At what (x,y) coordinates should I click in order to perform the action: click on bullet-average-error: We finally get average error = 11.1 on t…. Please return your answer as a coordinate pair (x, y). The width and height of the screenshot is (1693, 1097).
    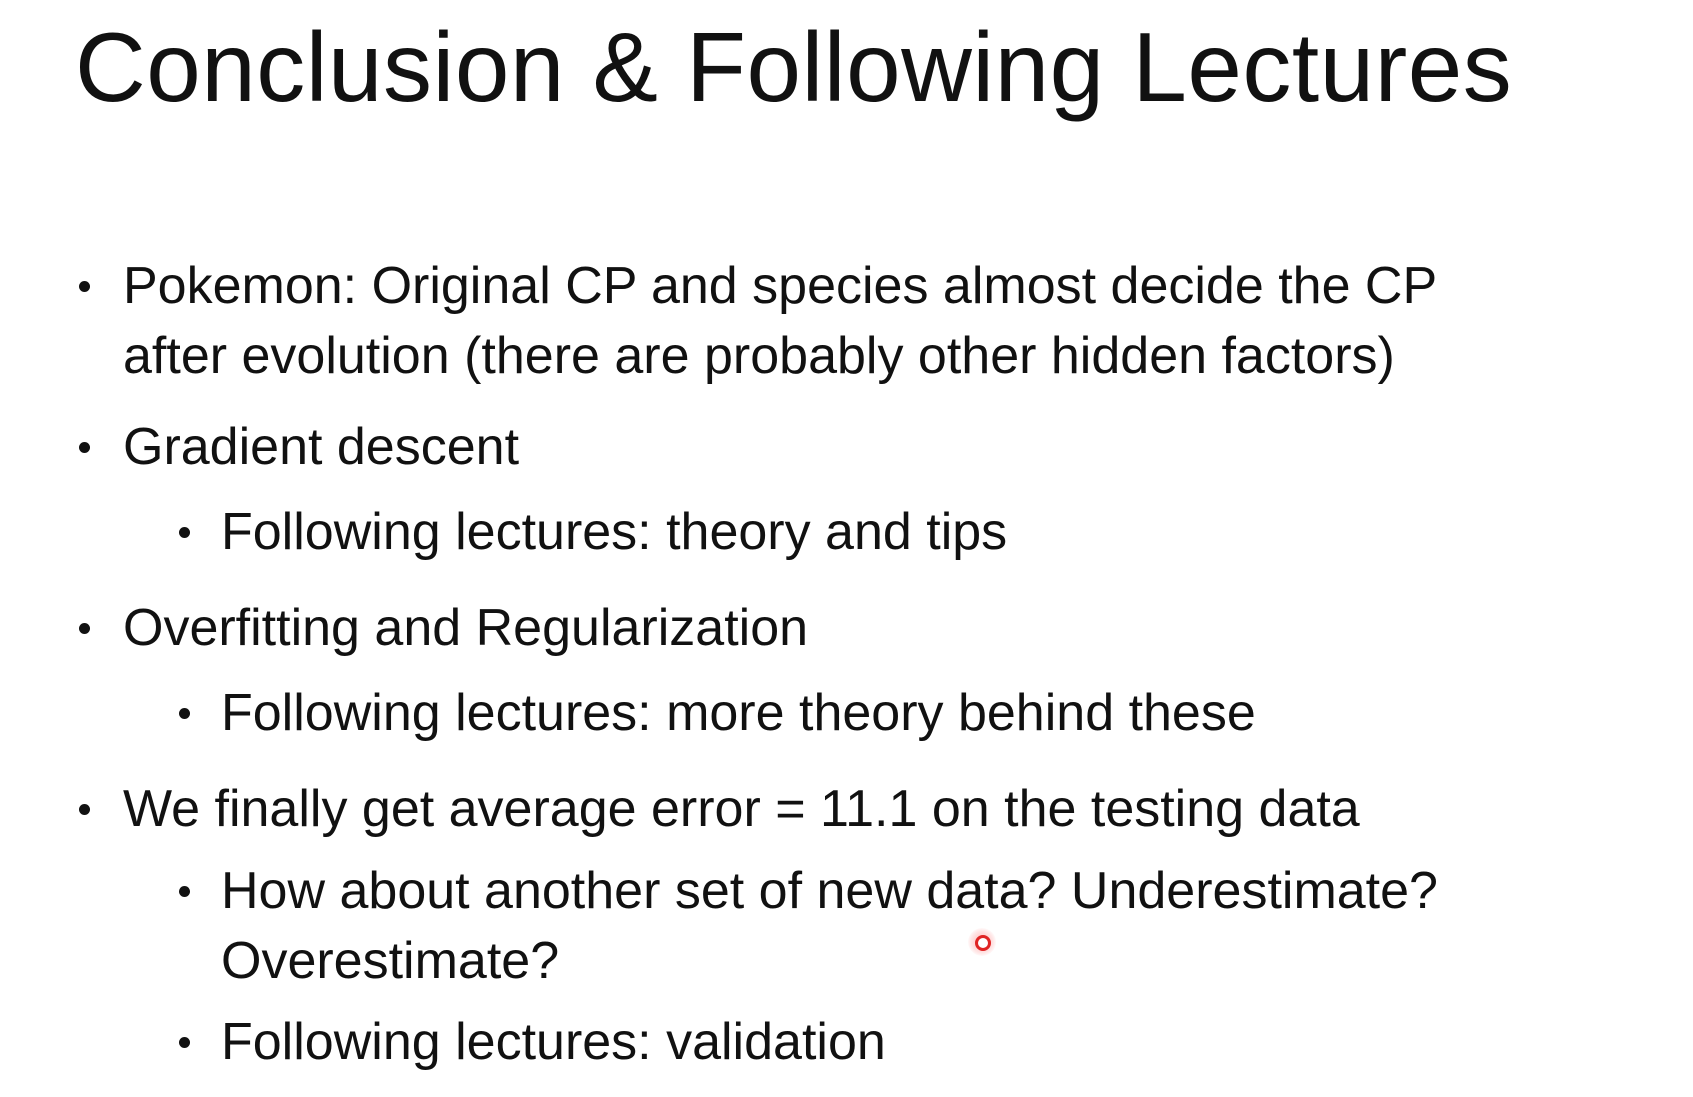
    Looking at the image, I should click on (719, 809).